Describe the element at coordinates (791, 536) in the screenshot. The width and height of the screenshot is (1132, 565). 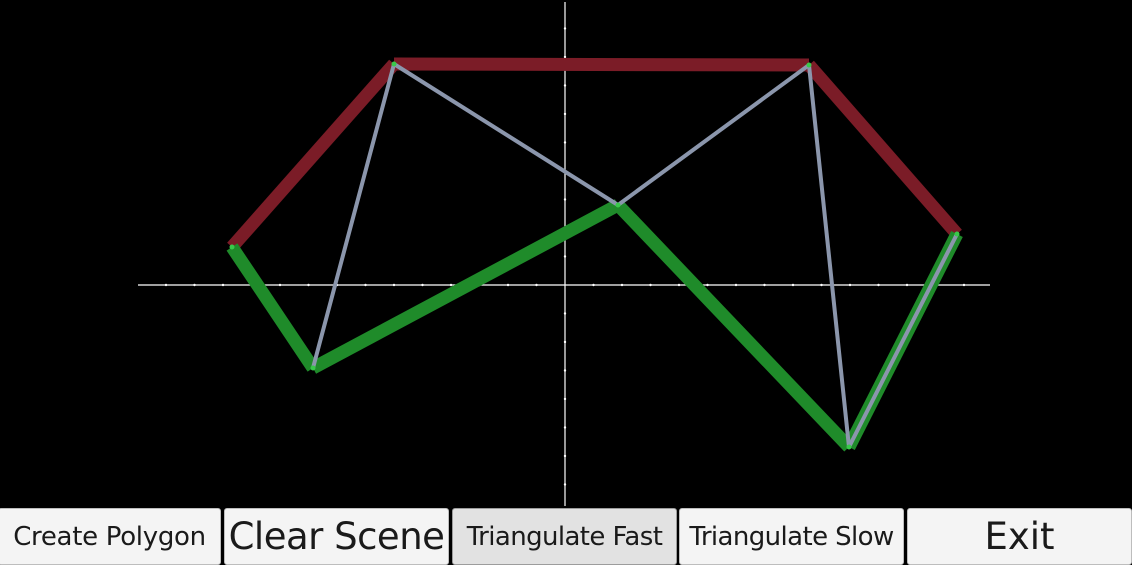
I see `triangulate-slow-button: Triangulate Slow` at that location.